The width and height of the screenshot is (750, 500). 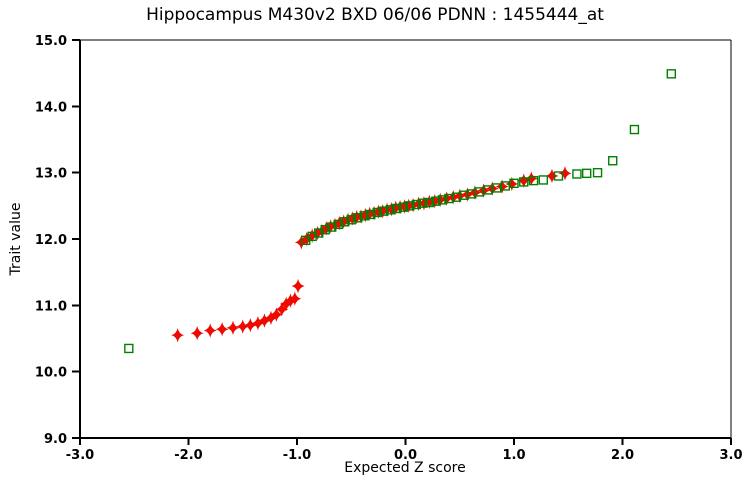 What do you see at coordinates (297, 455) in the screenshot?
I see `x-tick-label: -1.0` at bounding box center [297, 455].